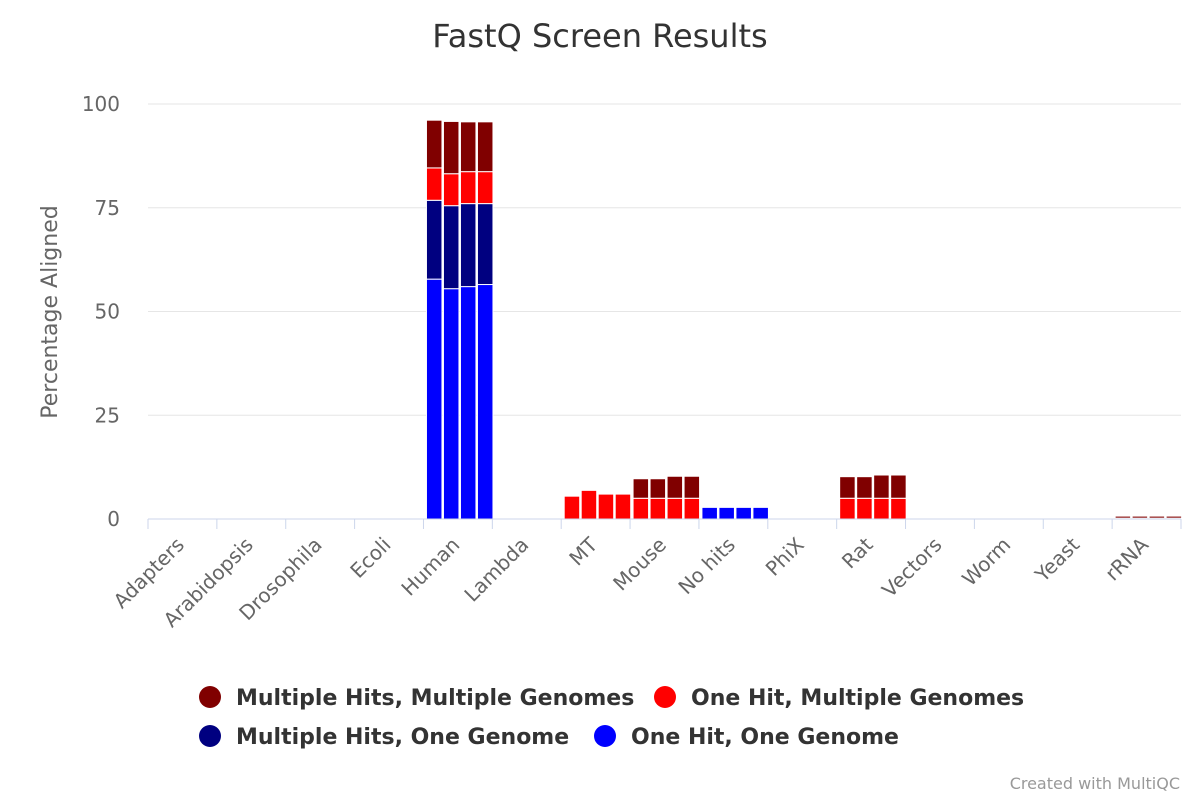  What do you see at coordinates (857, 698) in the screenshot?
I see `legend-label: One Hit, Multiple Genomes` at bounding box center [857, 698].